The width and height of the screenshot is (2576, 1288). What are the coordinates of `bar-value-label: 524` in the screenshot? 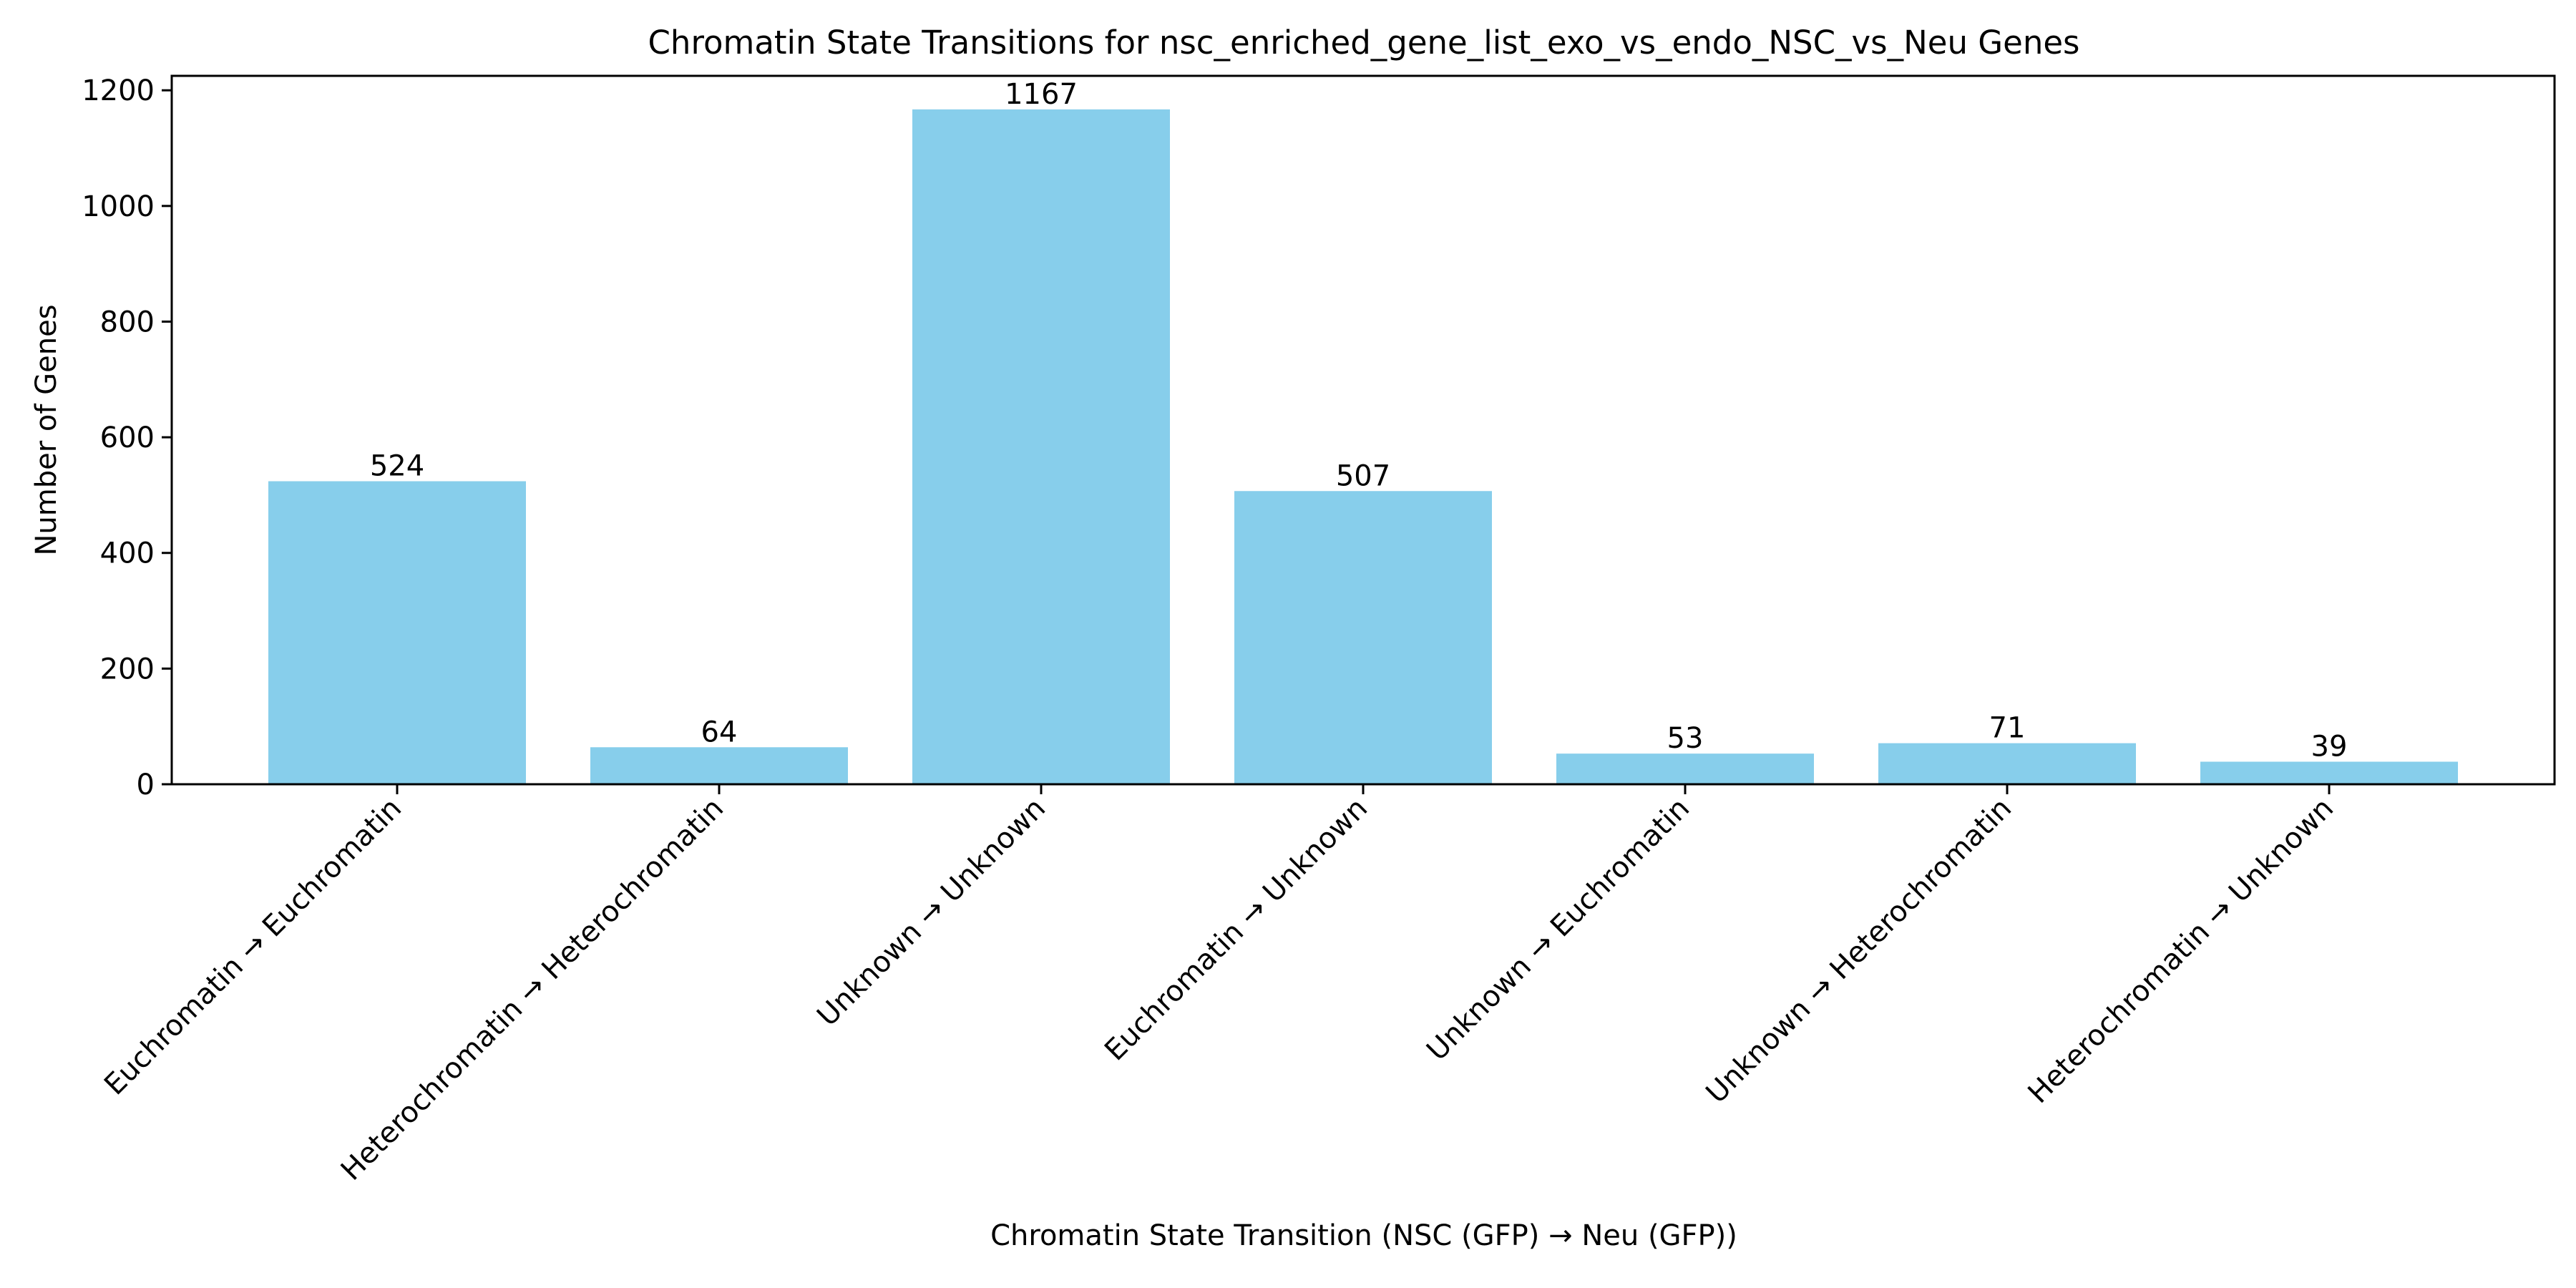 It's located at (397, 466).